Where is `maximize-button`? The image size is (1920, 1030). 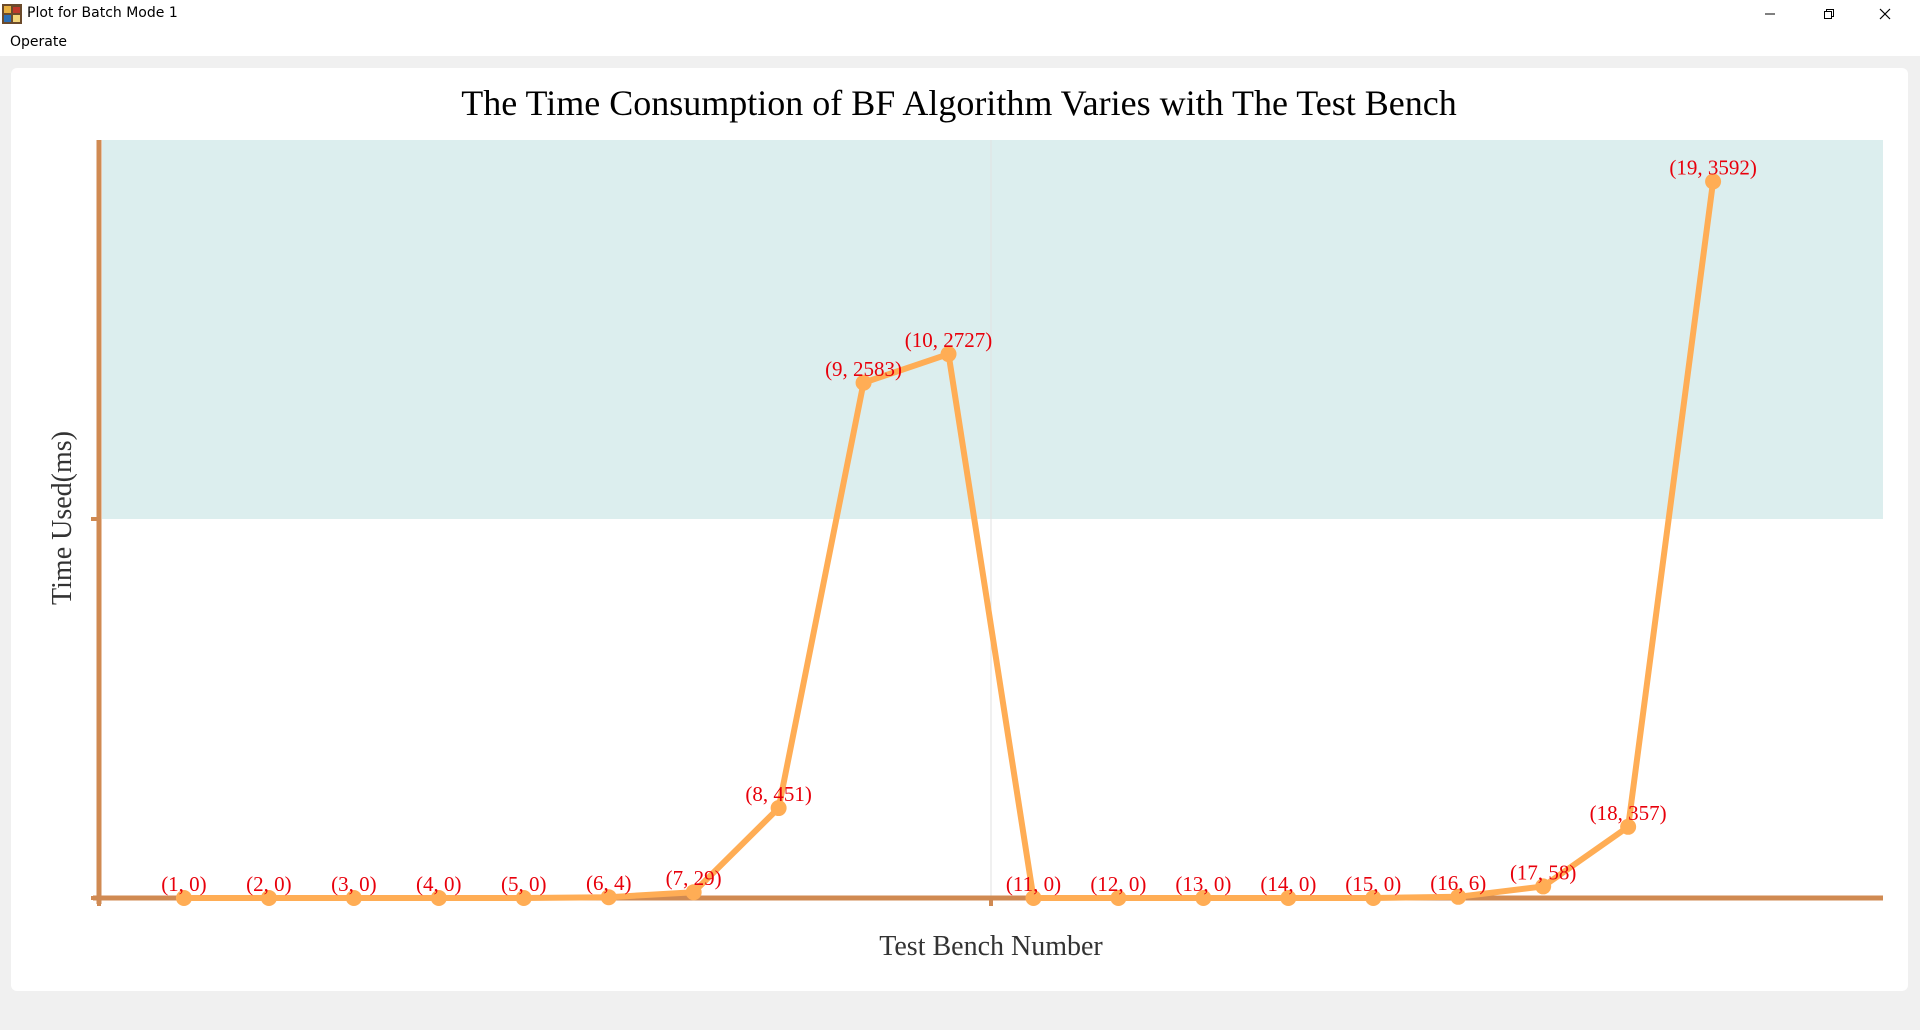 maximize-button is located at coordinates (1829, 14).